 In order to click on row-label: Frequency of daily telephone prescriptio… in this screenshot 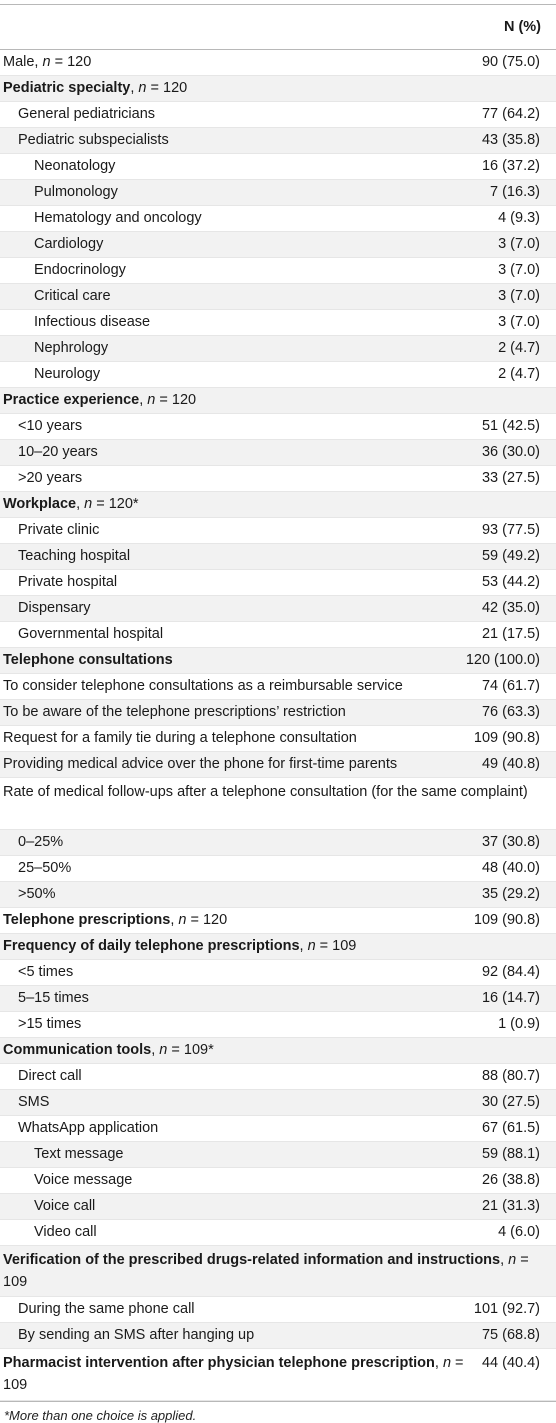, I will do `click(270, 946)`.